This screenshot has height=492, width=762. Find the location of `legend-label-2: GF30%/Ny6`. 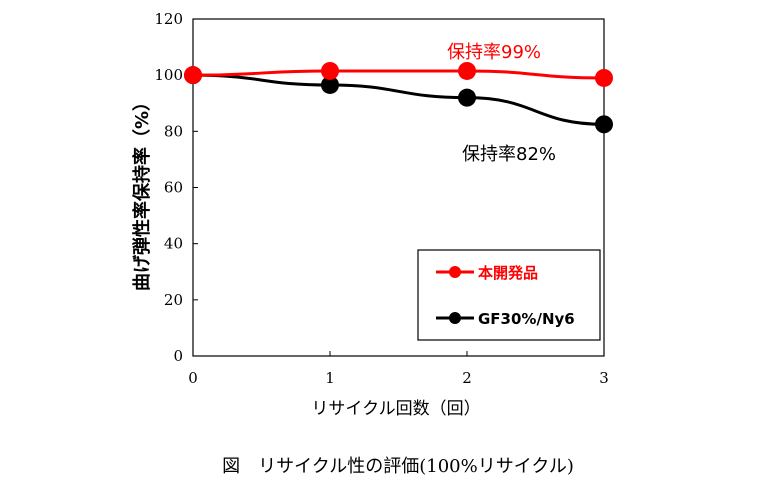

legend-label-2: GF30%/Ny6 is located at coordinates (526, 319).